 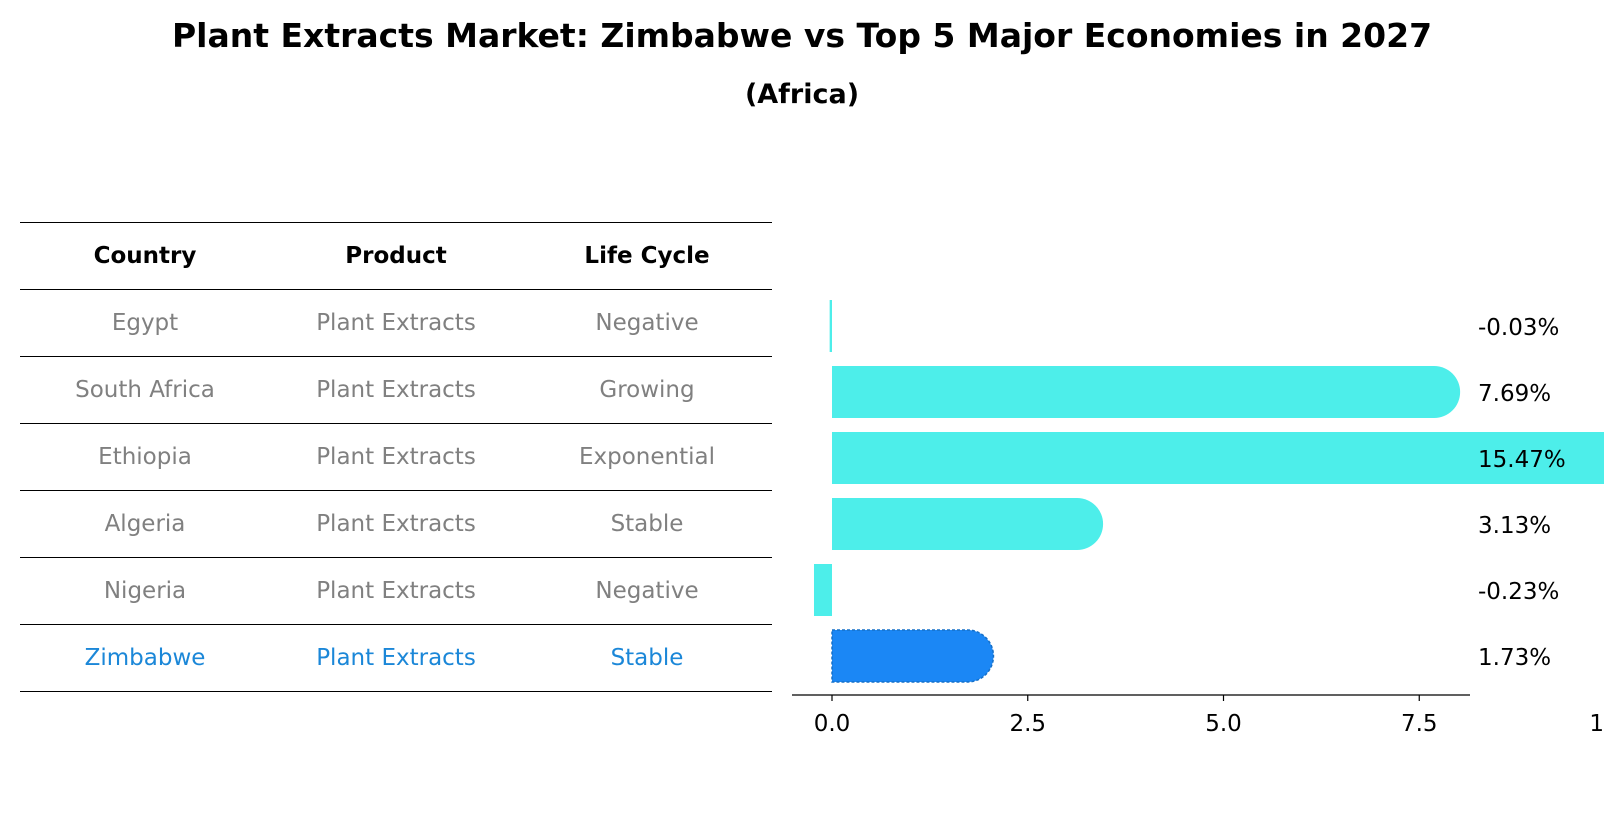 I want to click on data-label: 1.73%, so click(x=1514, y=658).